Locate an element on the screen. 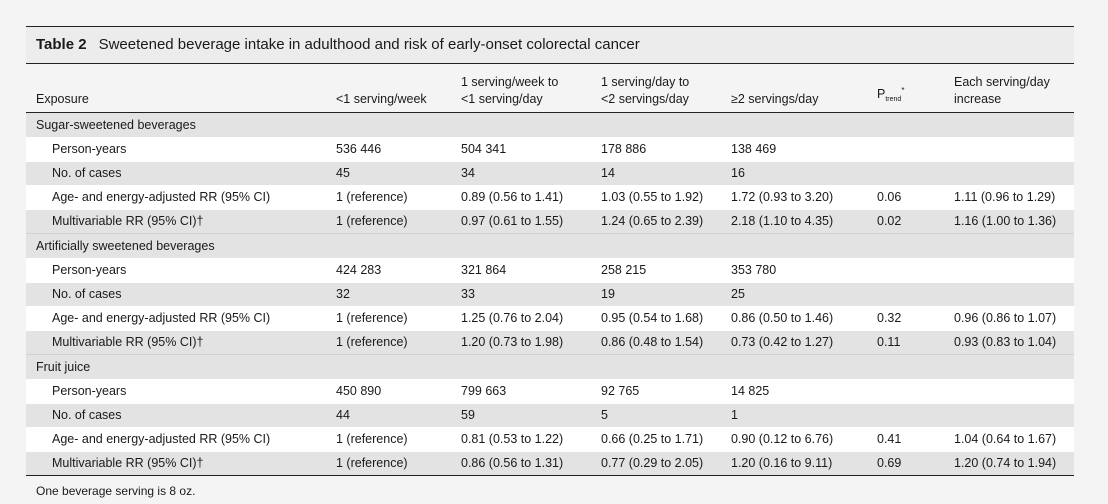  table-cell: 504 341 is located at coordinates (531, 149).